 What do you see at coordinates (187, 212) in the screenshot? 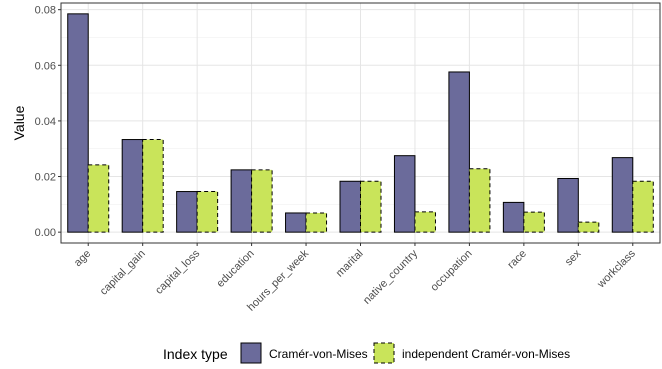
I see `bar-cramer-von-mises-capital-loss` at bounding box center [187, 212].